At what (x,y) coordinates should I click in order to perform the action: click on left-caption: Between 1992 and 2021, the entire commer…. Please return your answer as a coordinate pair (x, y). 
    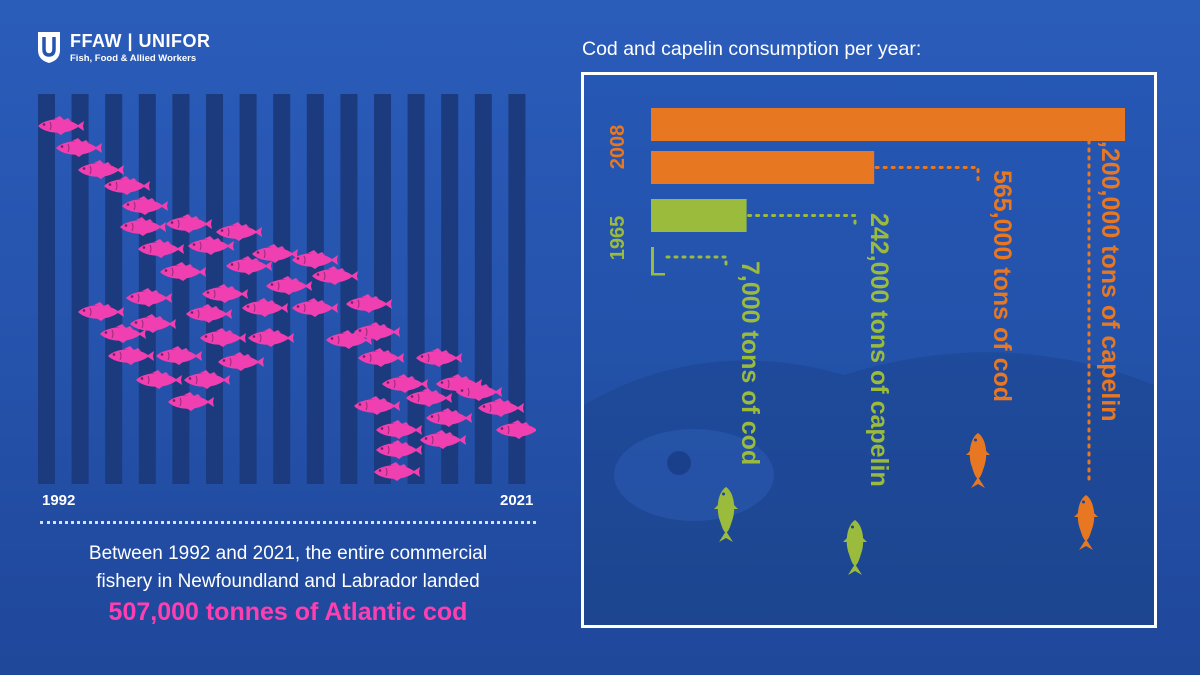
    Looking at the image, I should click on (288, 583).